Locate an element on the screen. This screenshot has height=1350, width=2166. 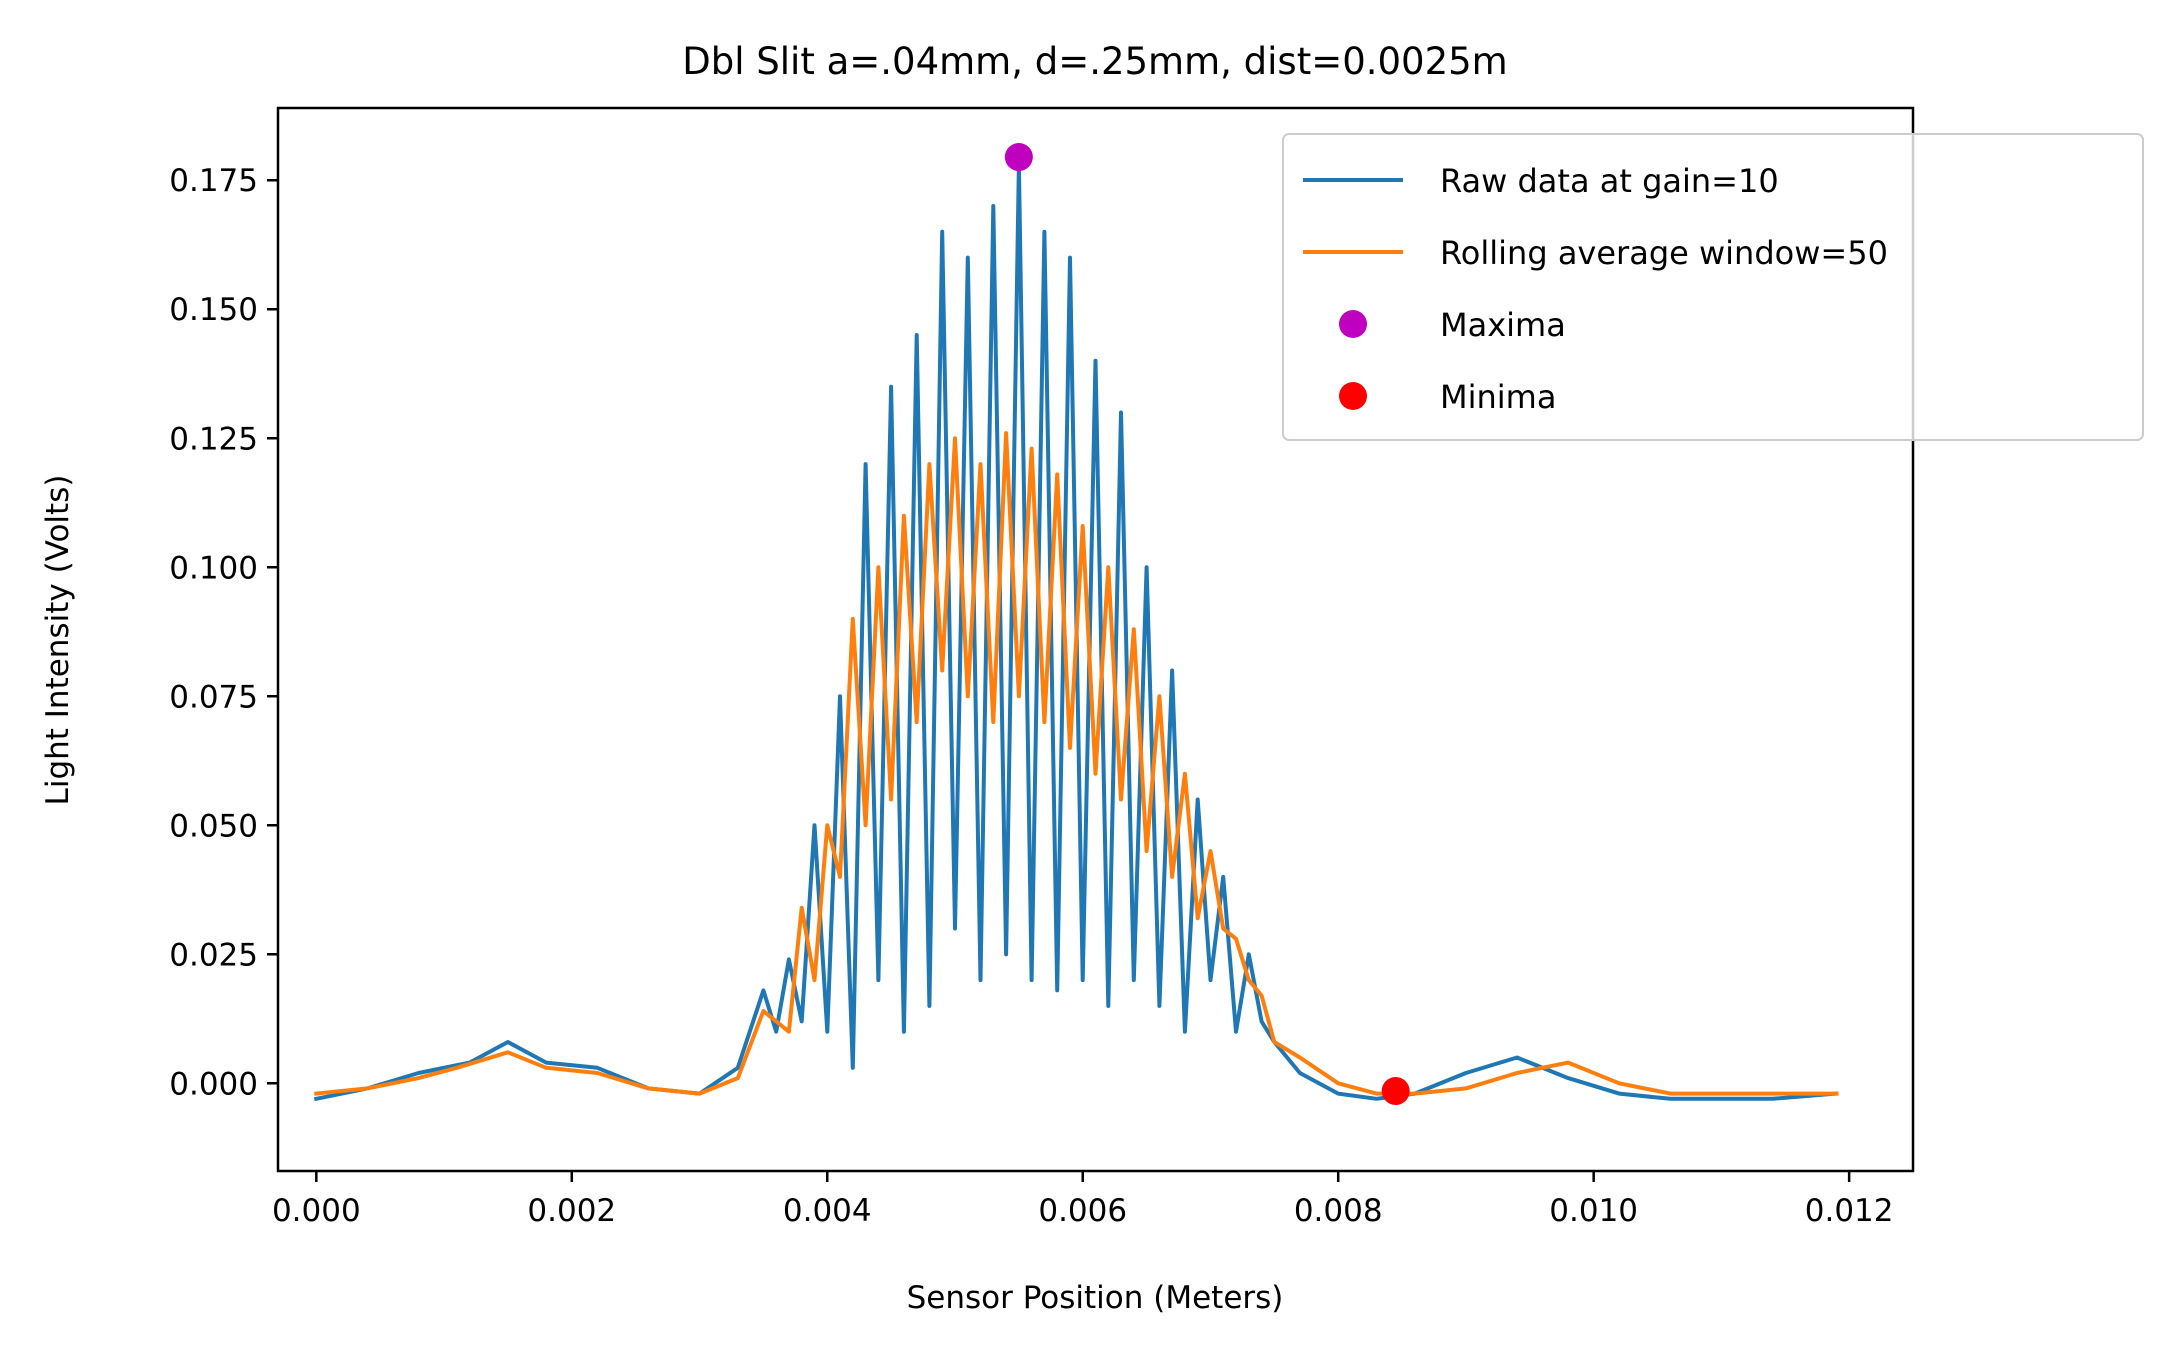
points-layer is located at coordinates (1207, 624).